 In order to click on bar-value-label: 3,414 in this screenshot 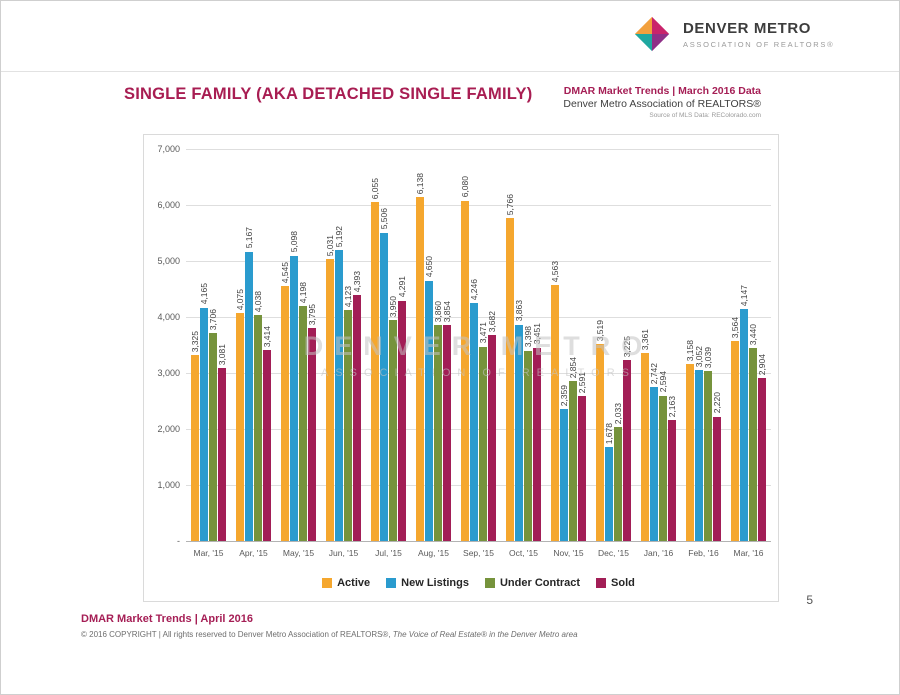, I will do `click(267, 336)`.